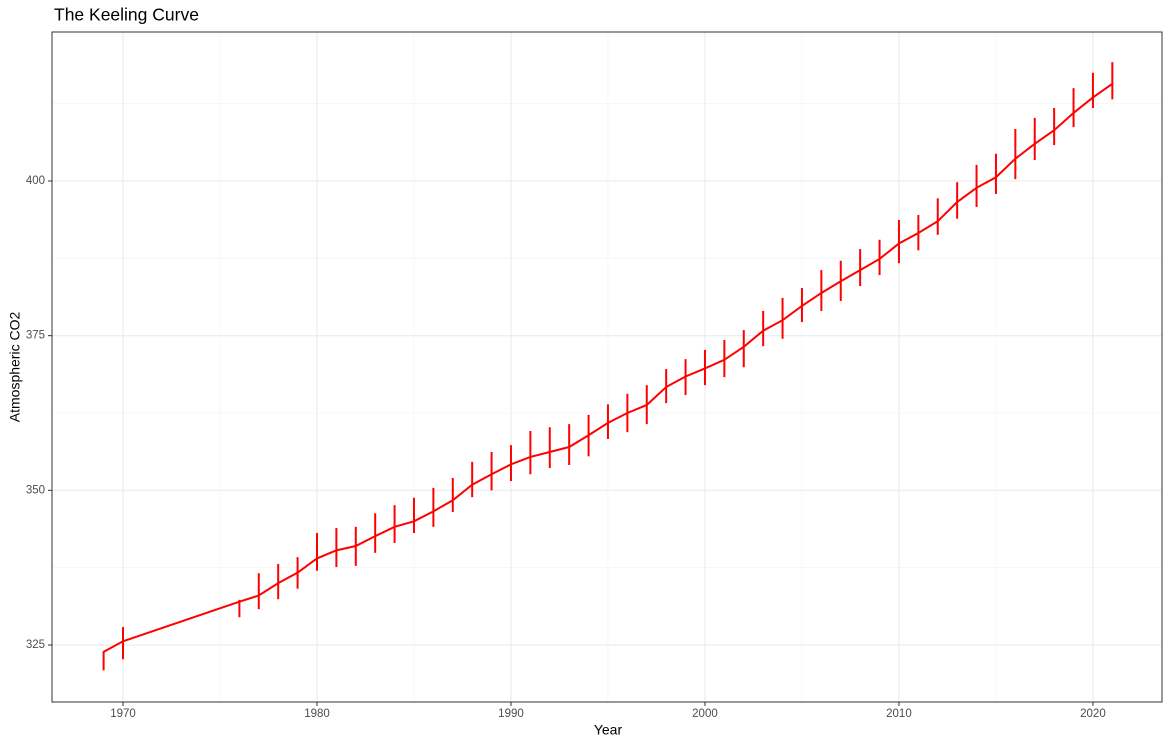  What do you see at coordinates (608, 730) in the screenshot?
I see `x-axis-label: Year` at bounding box center [608, 730].